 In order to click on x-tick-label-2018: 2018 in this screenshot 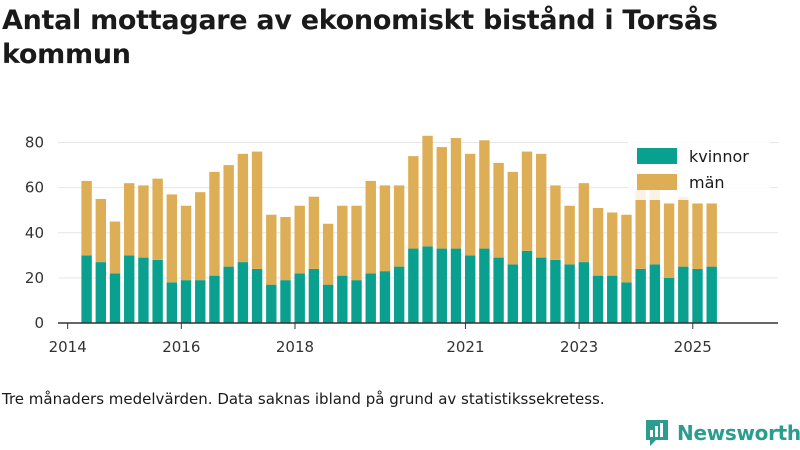, I will do `click(295, 347)`.